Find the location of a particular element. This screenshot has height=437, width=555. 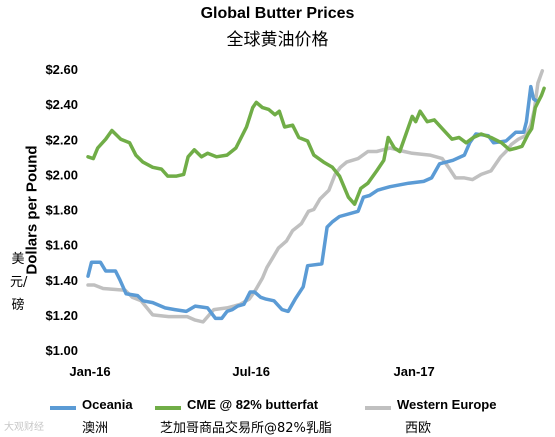

chart-title: Global Butter Prices is located at coordinates (277, 13).